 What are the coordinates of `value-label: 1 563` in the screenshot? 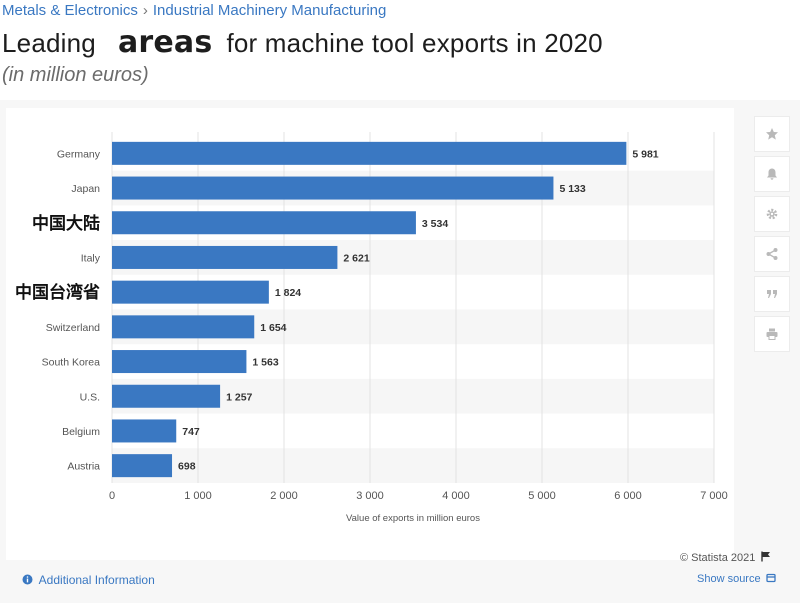 It's located at (265, 363).